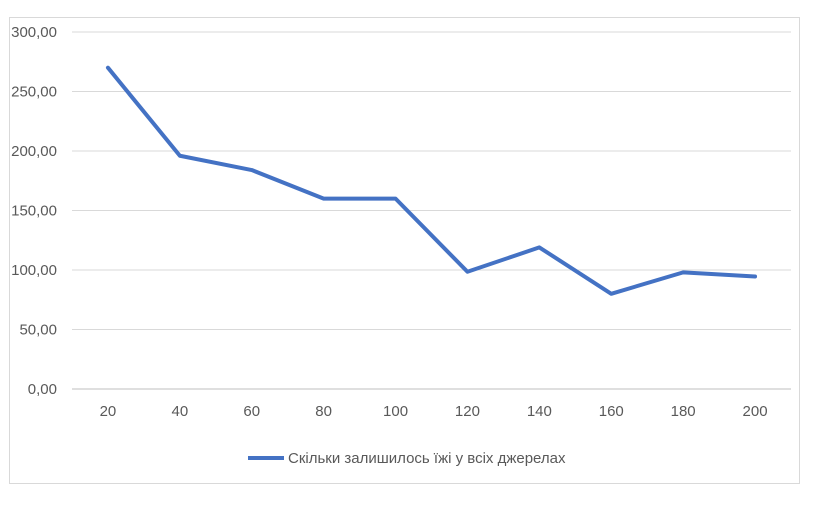  Describe the element at coordinates (323, 411) in the screenshot. I see `x-tick-label: 80` at that location.